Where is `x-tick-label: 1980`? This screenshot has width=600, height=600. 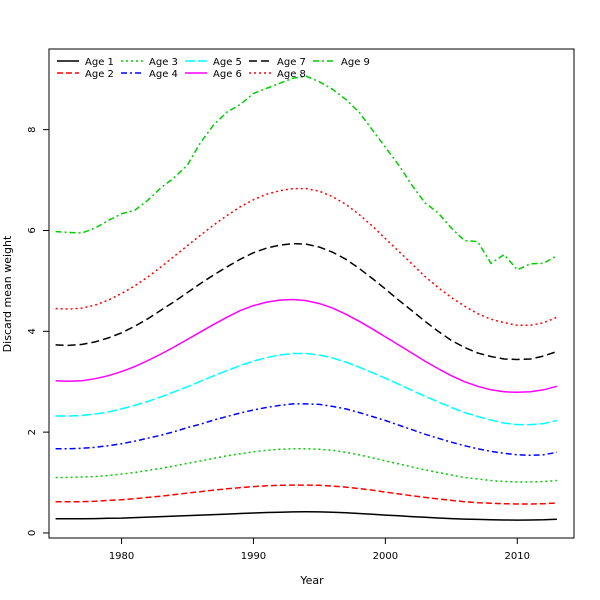
x-tick-label: 1980 is located at coordinates (121, 556).